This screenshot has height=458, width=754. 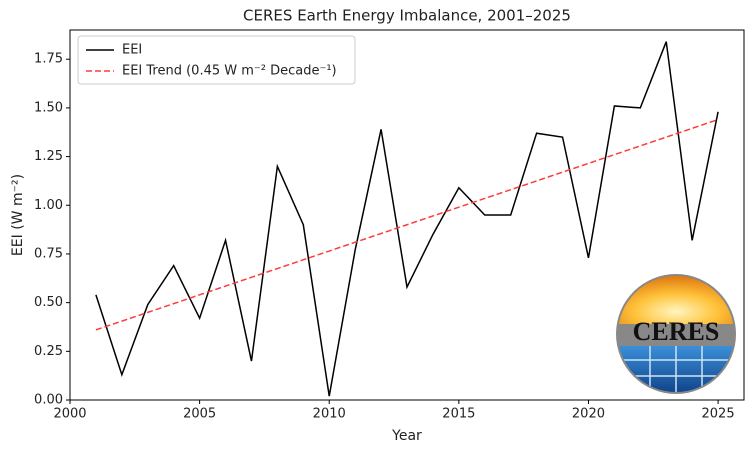 What do you see at coordinates (229, 71) in the screenshot?
I see `legend-label: EEI Trend (0.45 W m⁻² Decade⁻¹)` at bounding box center [229, 71].